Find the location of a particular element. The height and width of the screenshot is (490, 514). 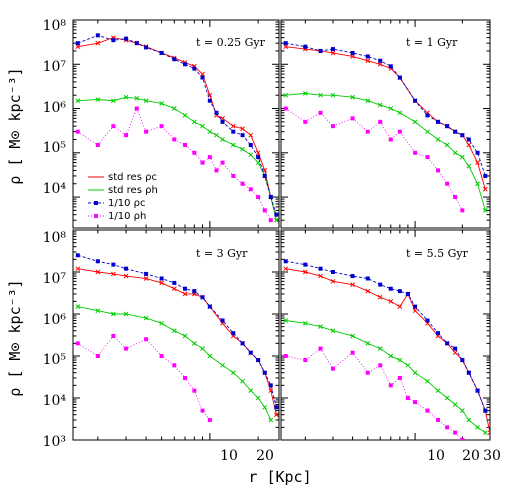

xtick-right-10: 10 is located at coordinates (436, 456).